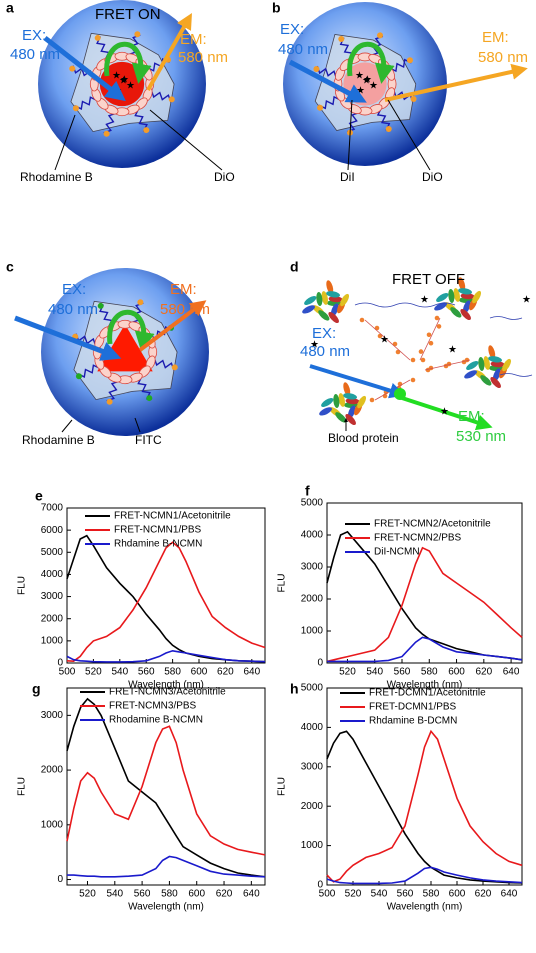 This screenshot has width=536, height=953. I want to click on legend-label: FRET-DCMN1/Acetonitrile, so click(427, 693).